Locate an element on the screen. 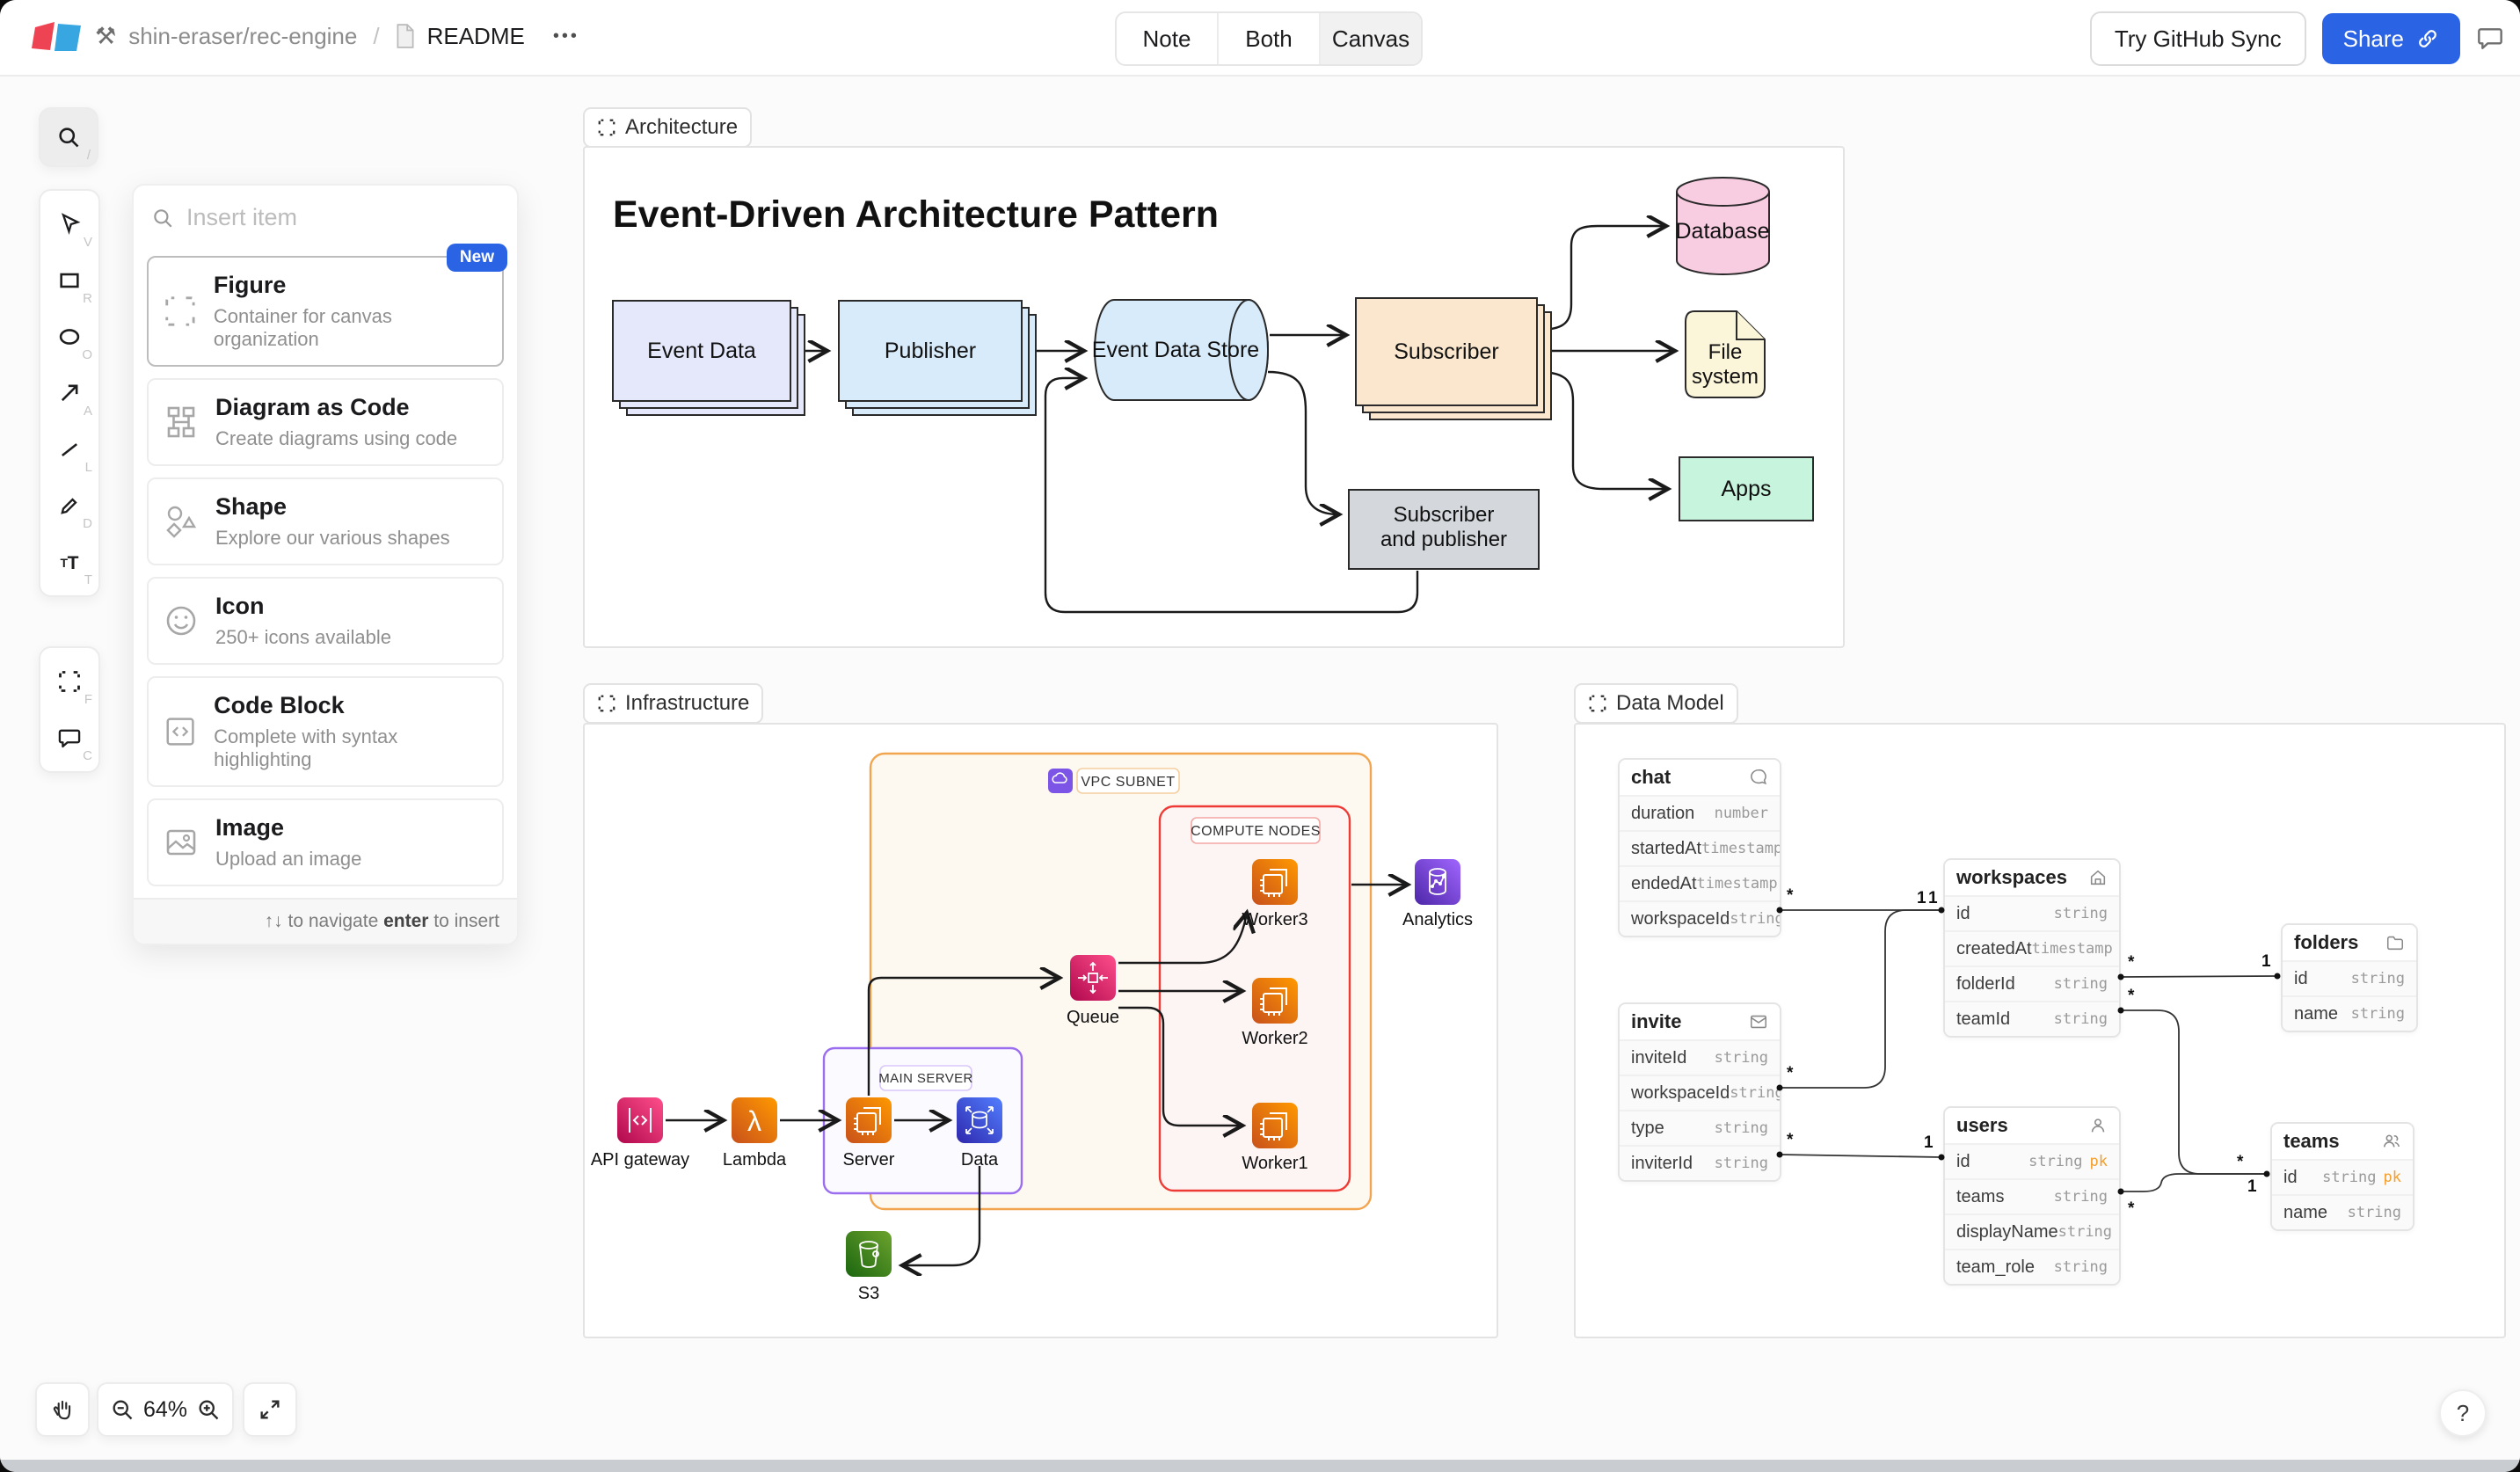 This screenshot has height=1472, width=2520. zoom-out-icon is located at coordinates (122, 1409).